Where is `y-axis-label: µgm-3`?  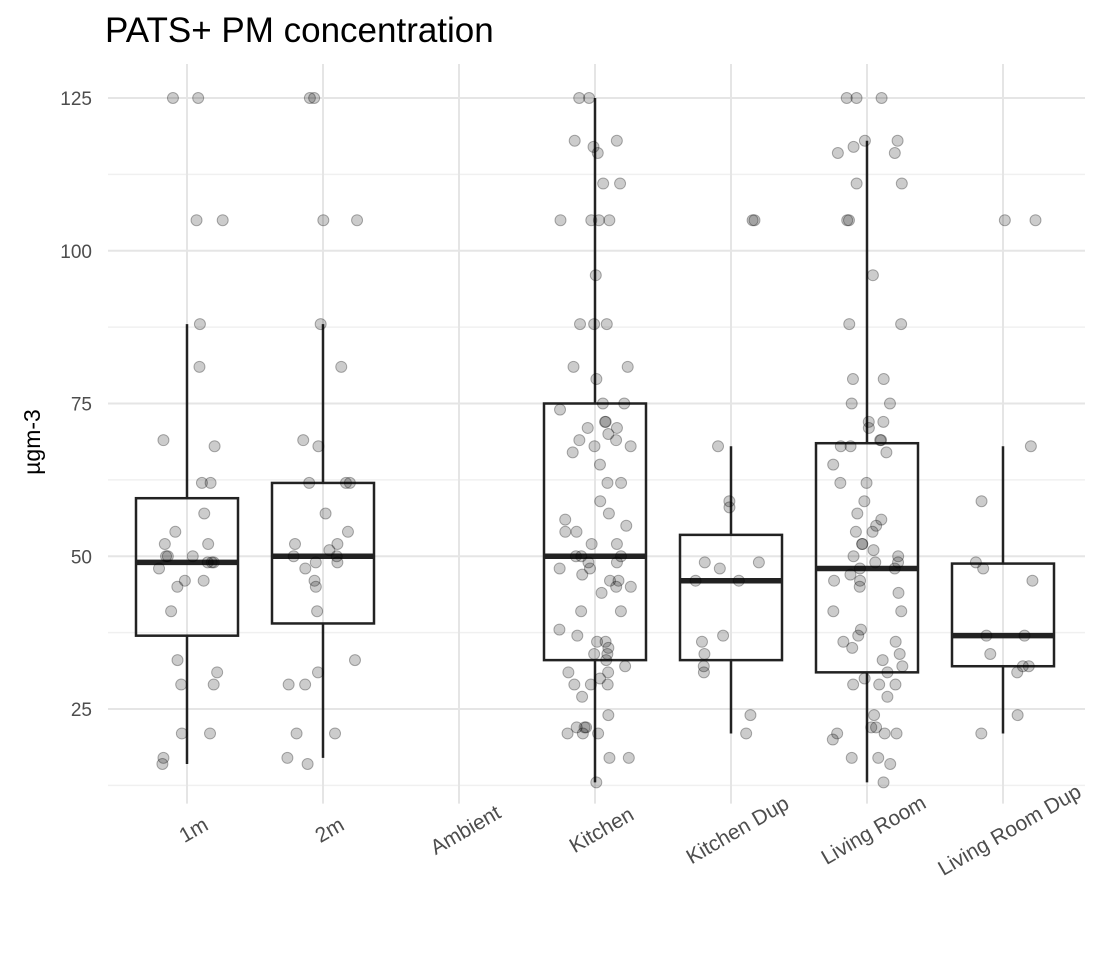
y-axis-label: µgm-3 is located at coordinates (32, 442).